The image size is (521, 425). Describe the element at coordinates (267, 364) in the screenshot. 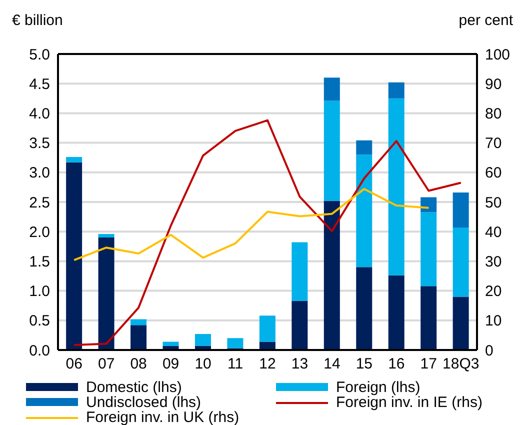

I see `x-tick-label: 12` at that location.